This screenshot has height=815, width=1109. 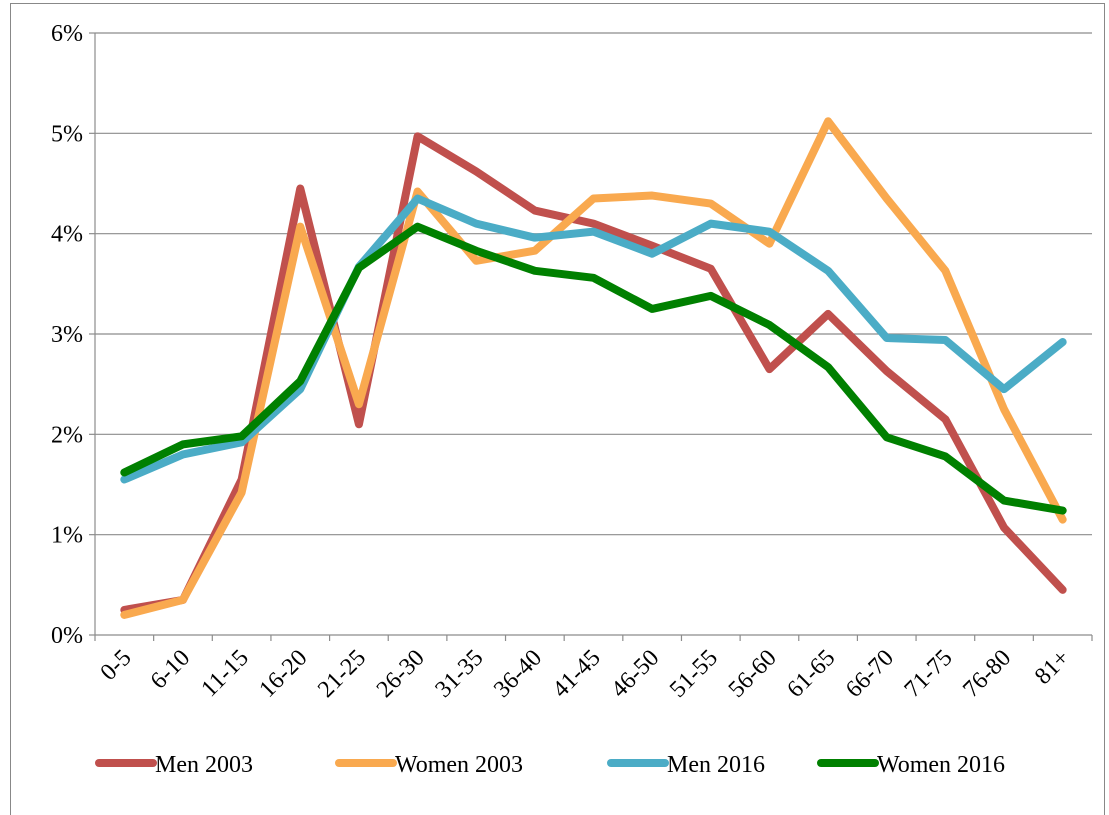 What do you see at coordinates (518, 674) in the screenshot?
I see `x-tick-label: 36-40` at bounding box center [518, 674].